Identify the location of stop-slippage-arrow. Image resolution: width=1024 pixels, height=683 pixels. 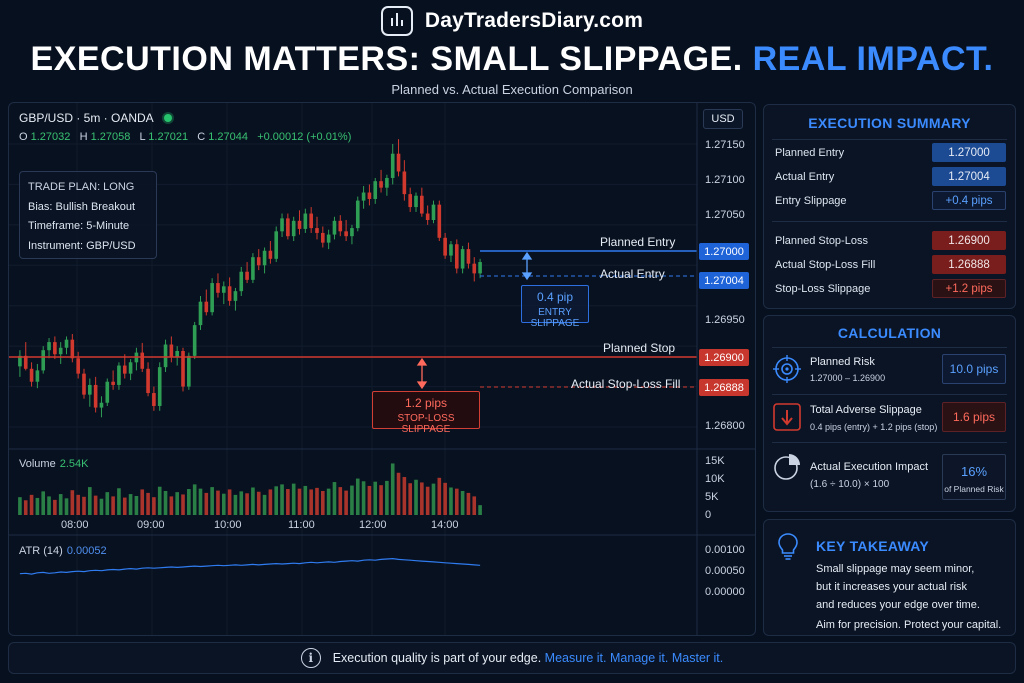
(422, 373).